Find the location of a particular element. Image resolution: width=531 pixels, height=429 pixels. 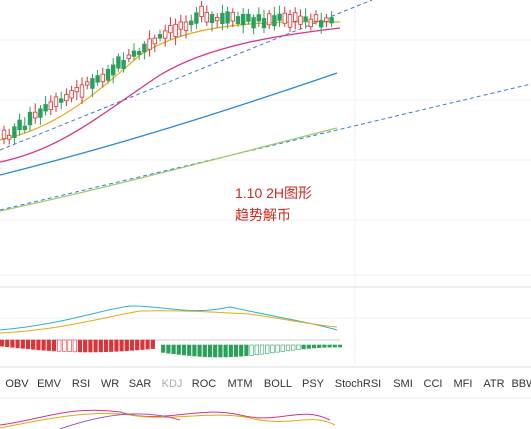

indicator-tab: ATR is located at coordinates (493, 384).